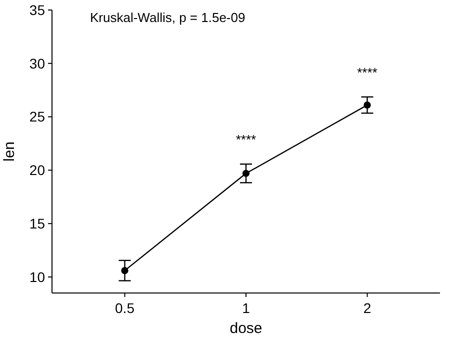 Image resolution: width=450 pixels, height=343 pixels. Describe the element at coordinates (37, 10) in the screenshot. I see `y-tick-label: 35` at that location.